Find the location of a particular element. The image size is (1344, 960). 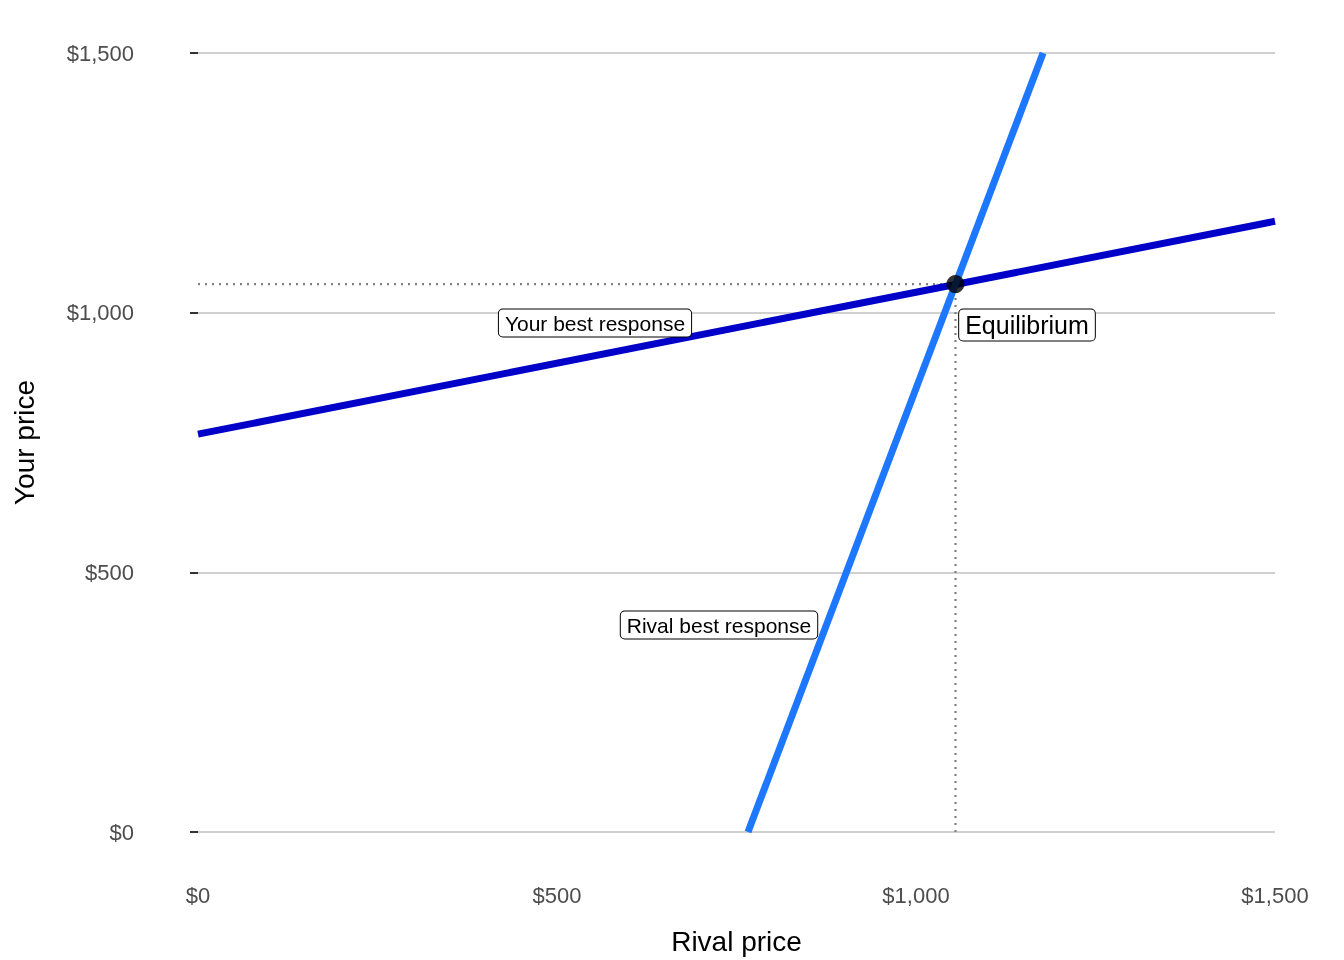

annotation: Equilibrium is located at coordinates (1027, 325).